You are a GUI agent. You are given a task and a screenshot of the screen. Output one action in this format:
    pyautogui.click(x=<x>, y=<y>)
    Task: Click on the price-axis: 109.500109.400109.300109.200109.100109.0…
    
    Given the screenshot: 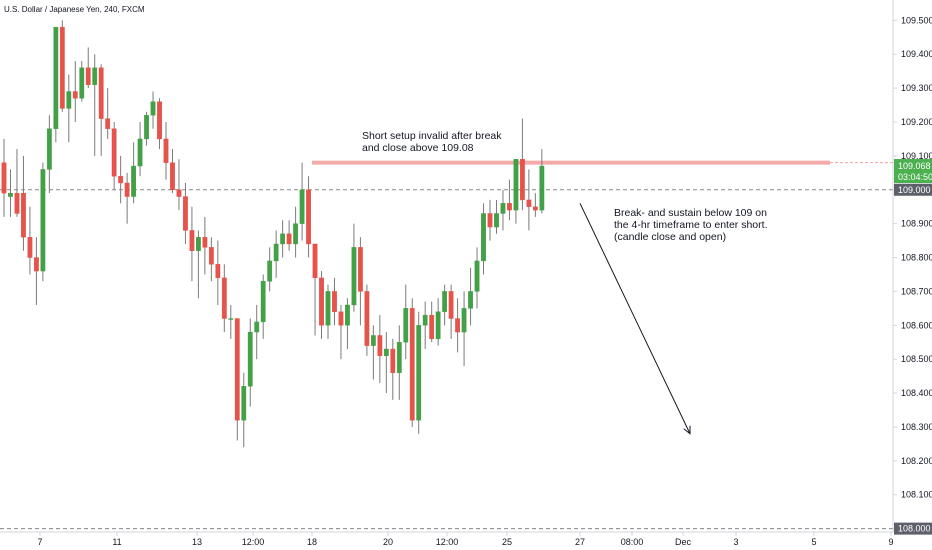 What is the action you would take?
    pyautogui.click(x=912, y=274)
    